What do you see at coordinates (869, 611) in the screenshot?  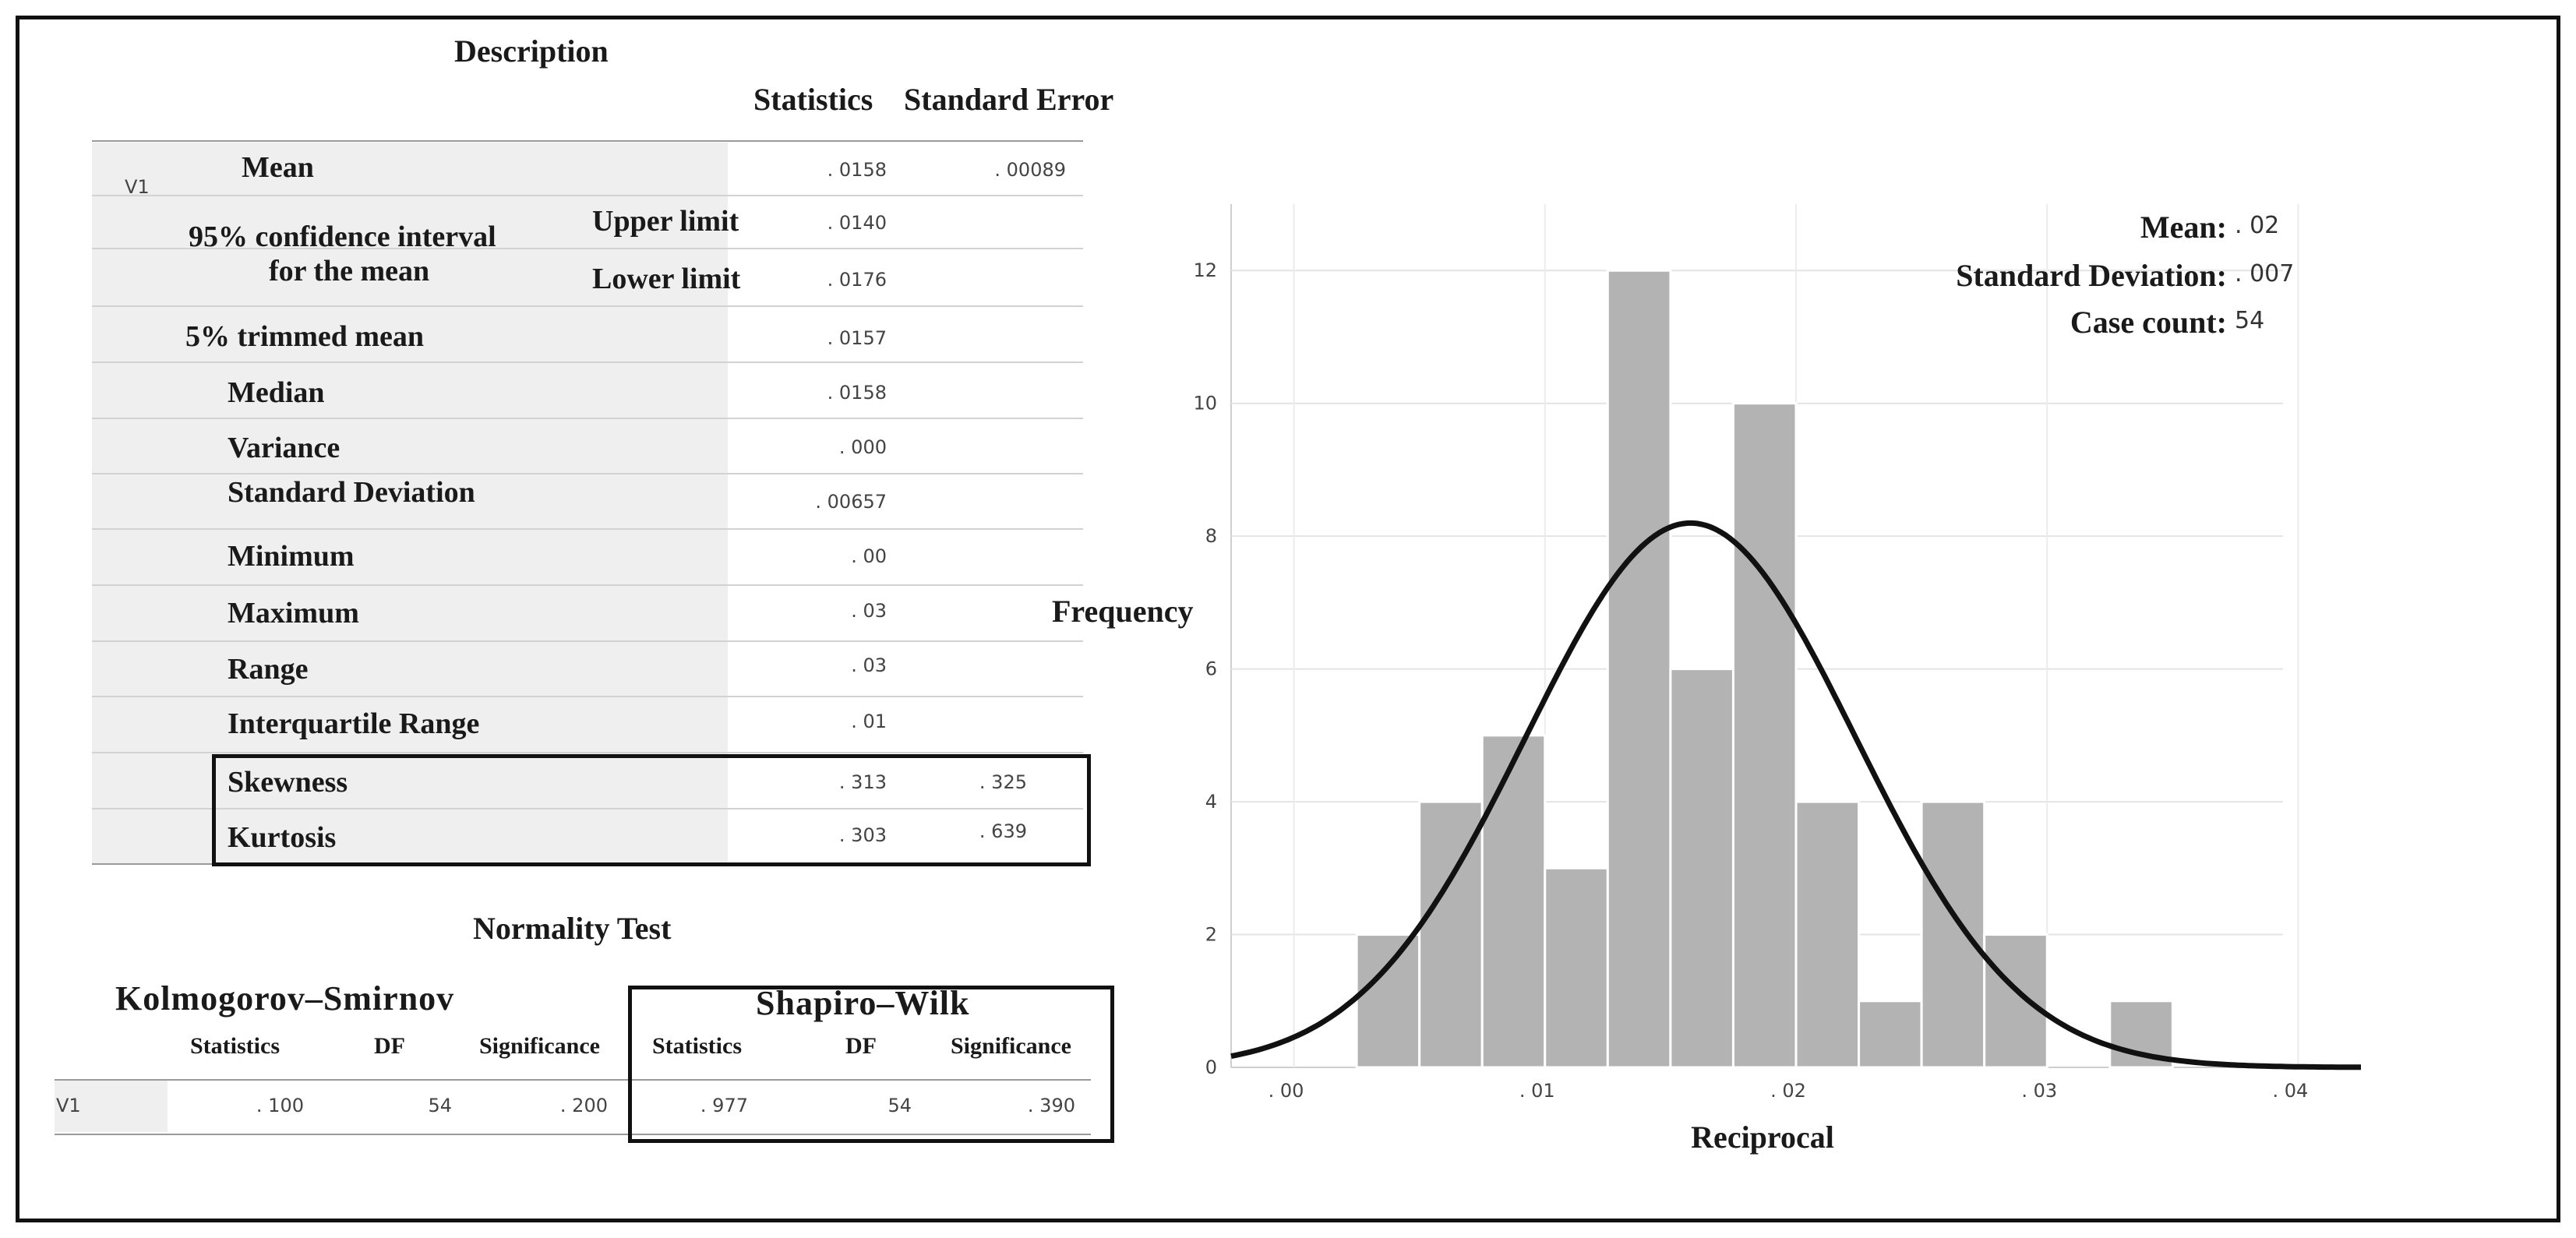 I see `value-maximum: . 03` at bounding box center [869, 611].